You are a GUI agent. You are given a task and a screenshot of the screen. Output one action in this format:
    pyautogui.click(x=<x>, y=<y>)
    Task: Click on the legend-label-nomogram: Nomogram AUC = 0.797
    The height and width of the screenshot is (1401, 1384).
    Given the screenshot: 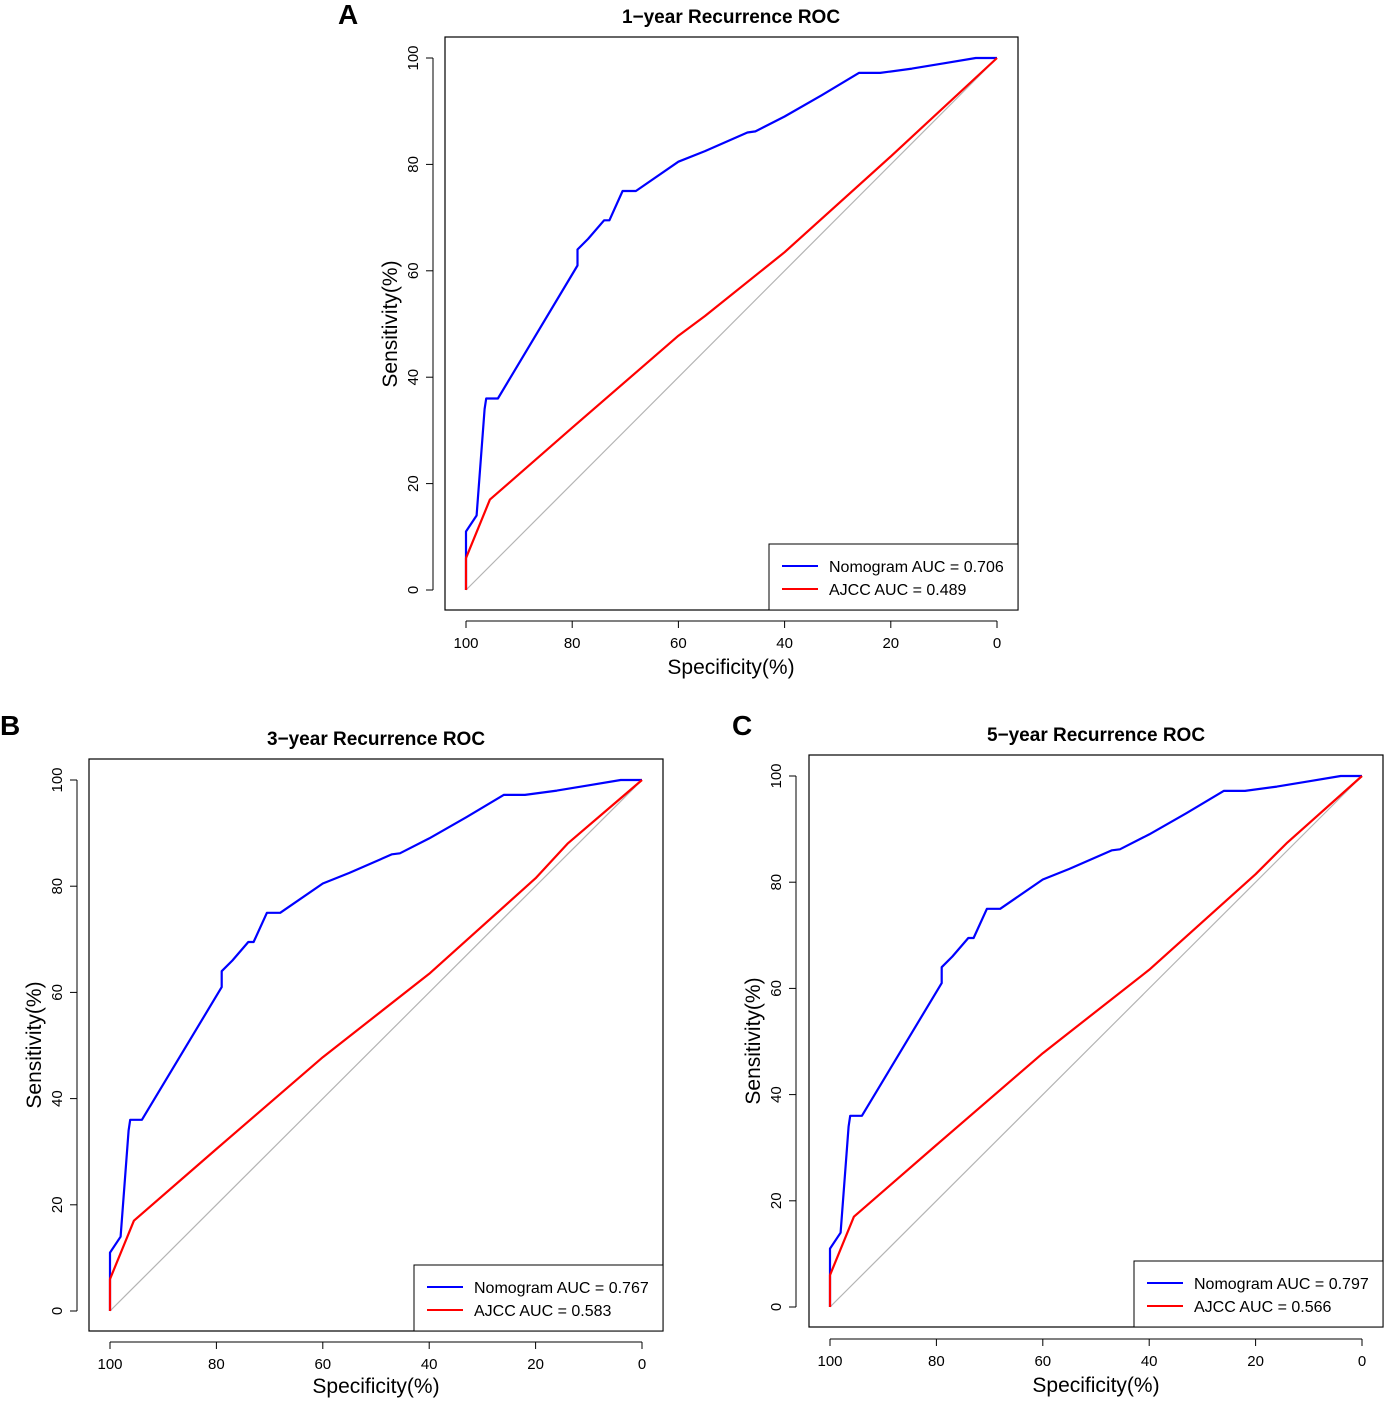 What is the action you would take?
    pyautogui.click(x=1281, y=1284)
    